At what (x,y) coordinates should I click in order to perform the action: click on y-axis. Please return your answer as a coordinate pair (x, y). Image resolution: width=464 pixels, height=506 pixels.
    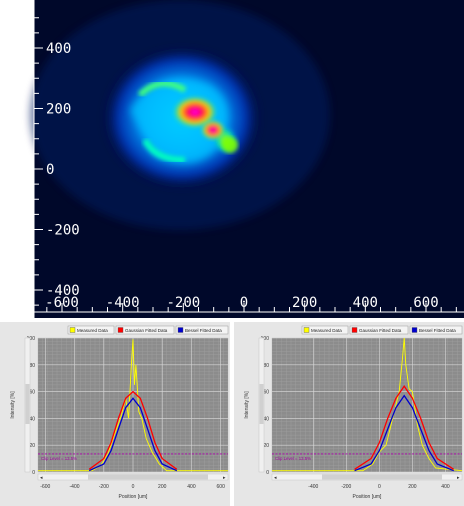
    Looking at the image, I should click on (38, 159).